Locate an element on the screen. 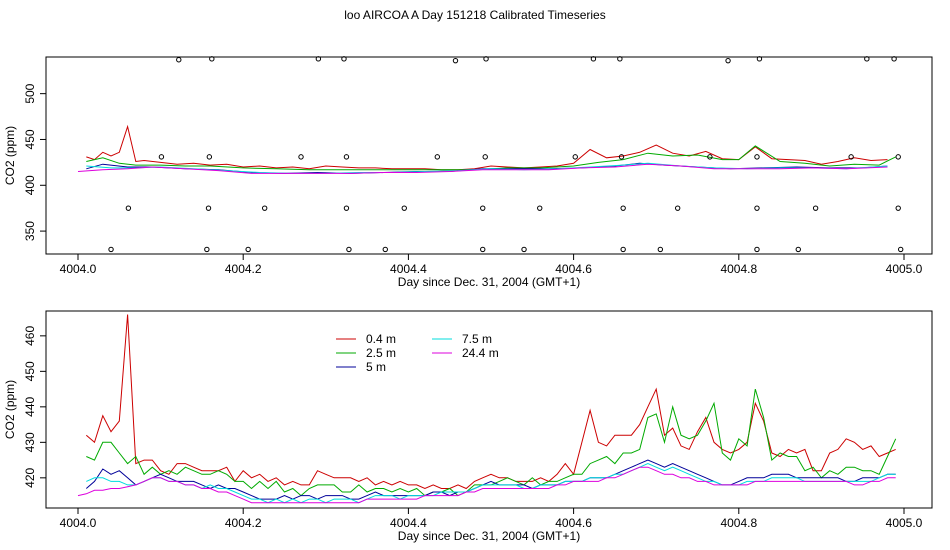 This screenshot has height=550, width=950. series-line-5-m is located at coordinates (490, 479).